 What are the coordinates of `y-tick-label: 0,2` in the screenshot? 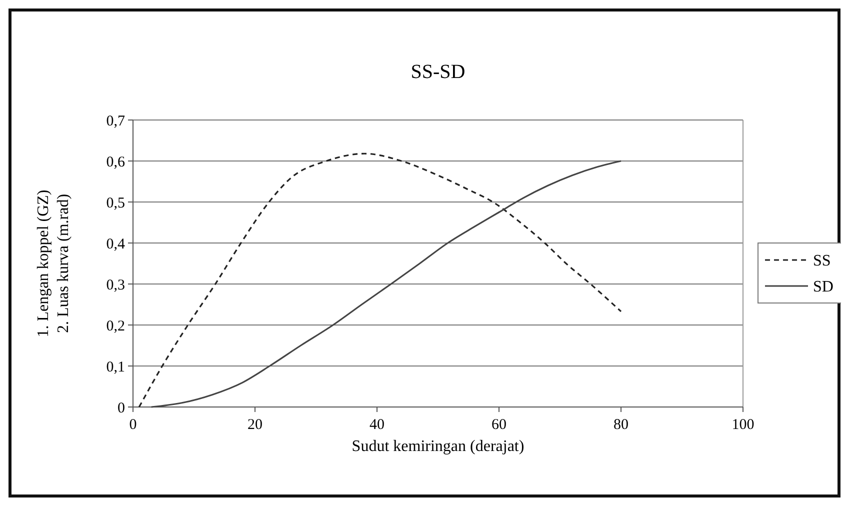 It's located at (115, 326).